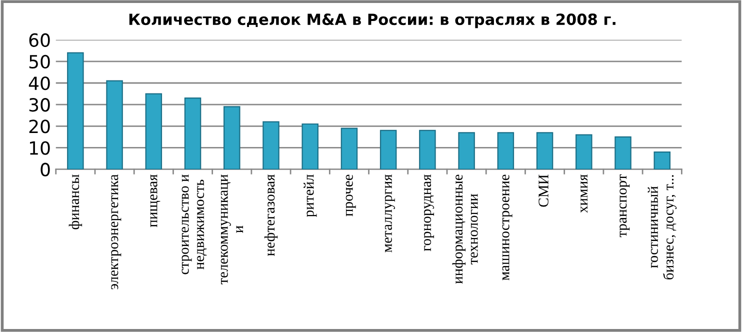 This screenshot has height=332, width=745. Describe the element at coordinates (372, 21) in the screenshot. I see `chart-title: Количество сделок M&A в России: в отраслях в 2008 г.` at that location.